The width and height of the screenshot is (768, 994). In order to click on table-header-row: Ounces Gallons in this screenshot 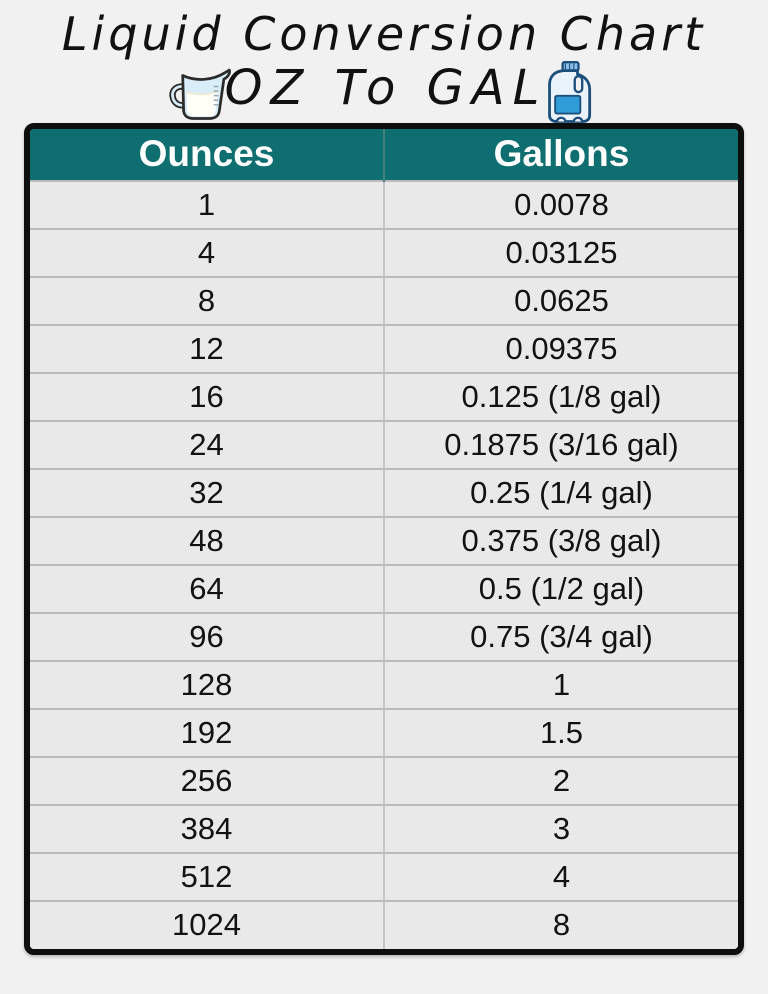, I will do `click(384, 154)`.